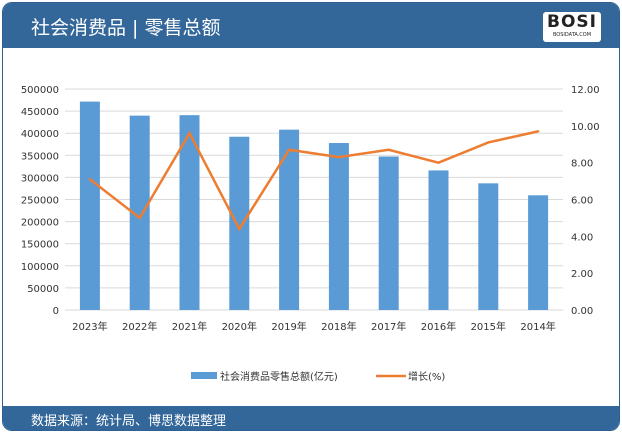 Image resolution: width=622 pixels, height=433 pixels. I want to click on y-left-tick-label: 400000, so click(40, 134).